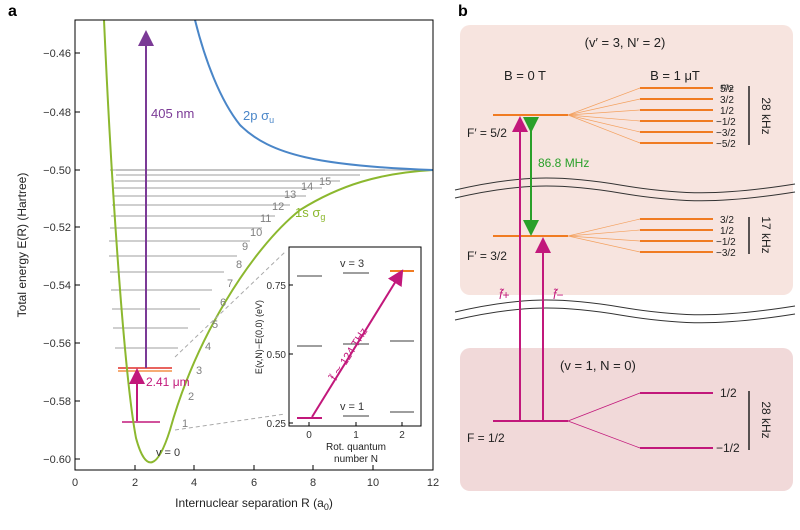  What do you see at coordinates (223, 303) in the screenshot?
I see `v-label: 6` at bounding box center [223, 303].